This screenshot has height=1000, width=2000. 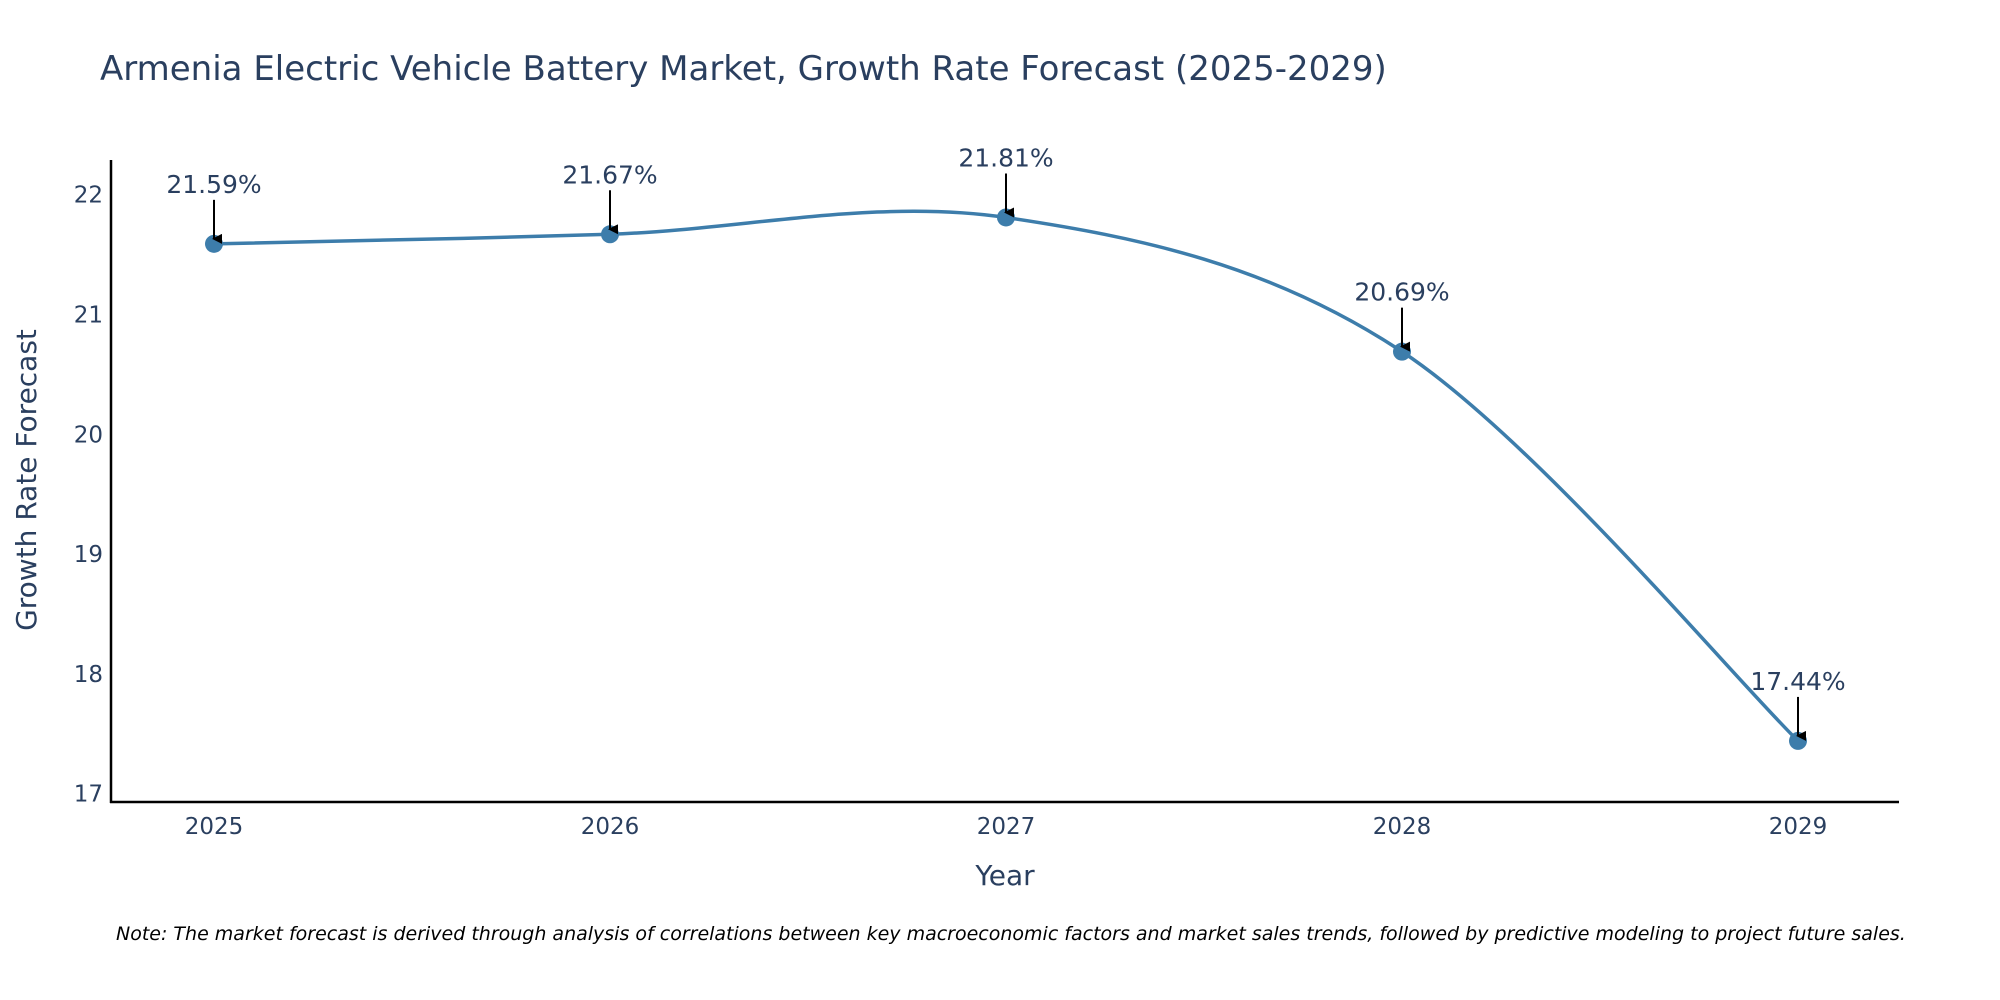 What do you see at coordinates (1798, 827) in the screenshot?
I see `x-tick-label: 2029` at bounding box center [1798, 827].